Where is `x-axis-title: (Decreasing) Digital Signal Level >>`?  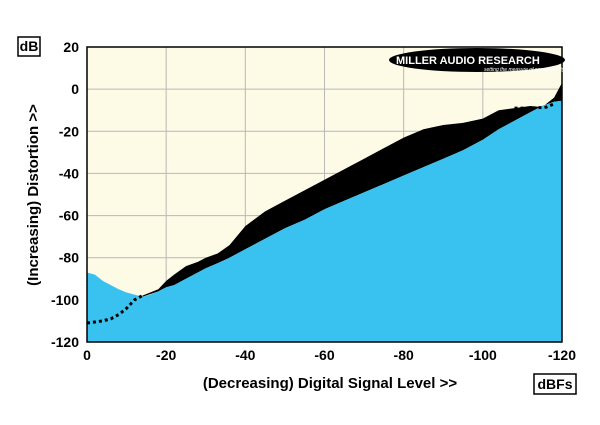 x-axis-title: (Decreasing) Digital Signal Level >> is located at coordinates (330, 383).